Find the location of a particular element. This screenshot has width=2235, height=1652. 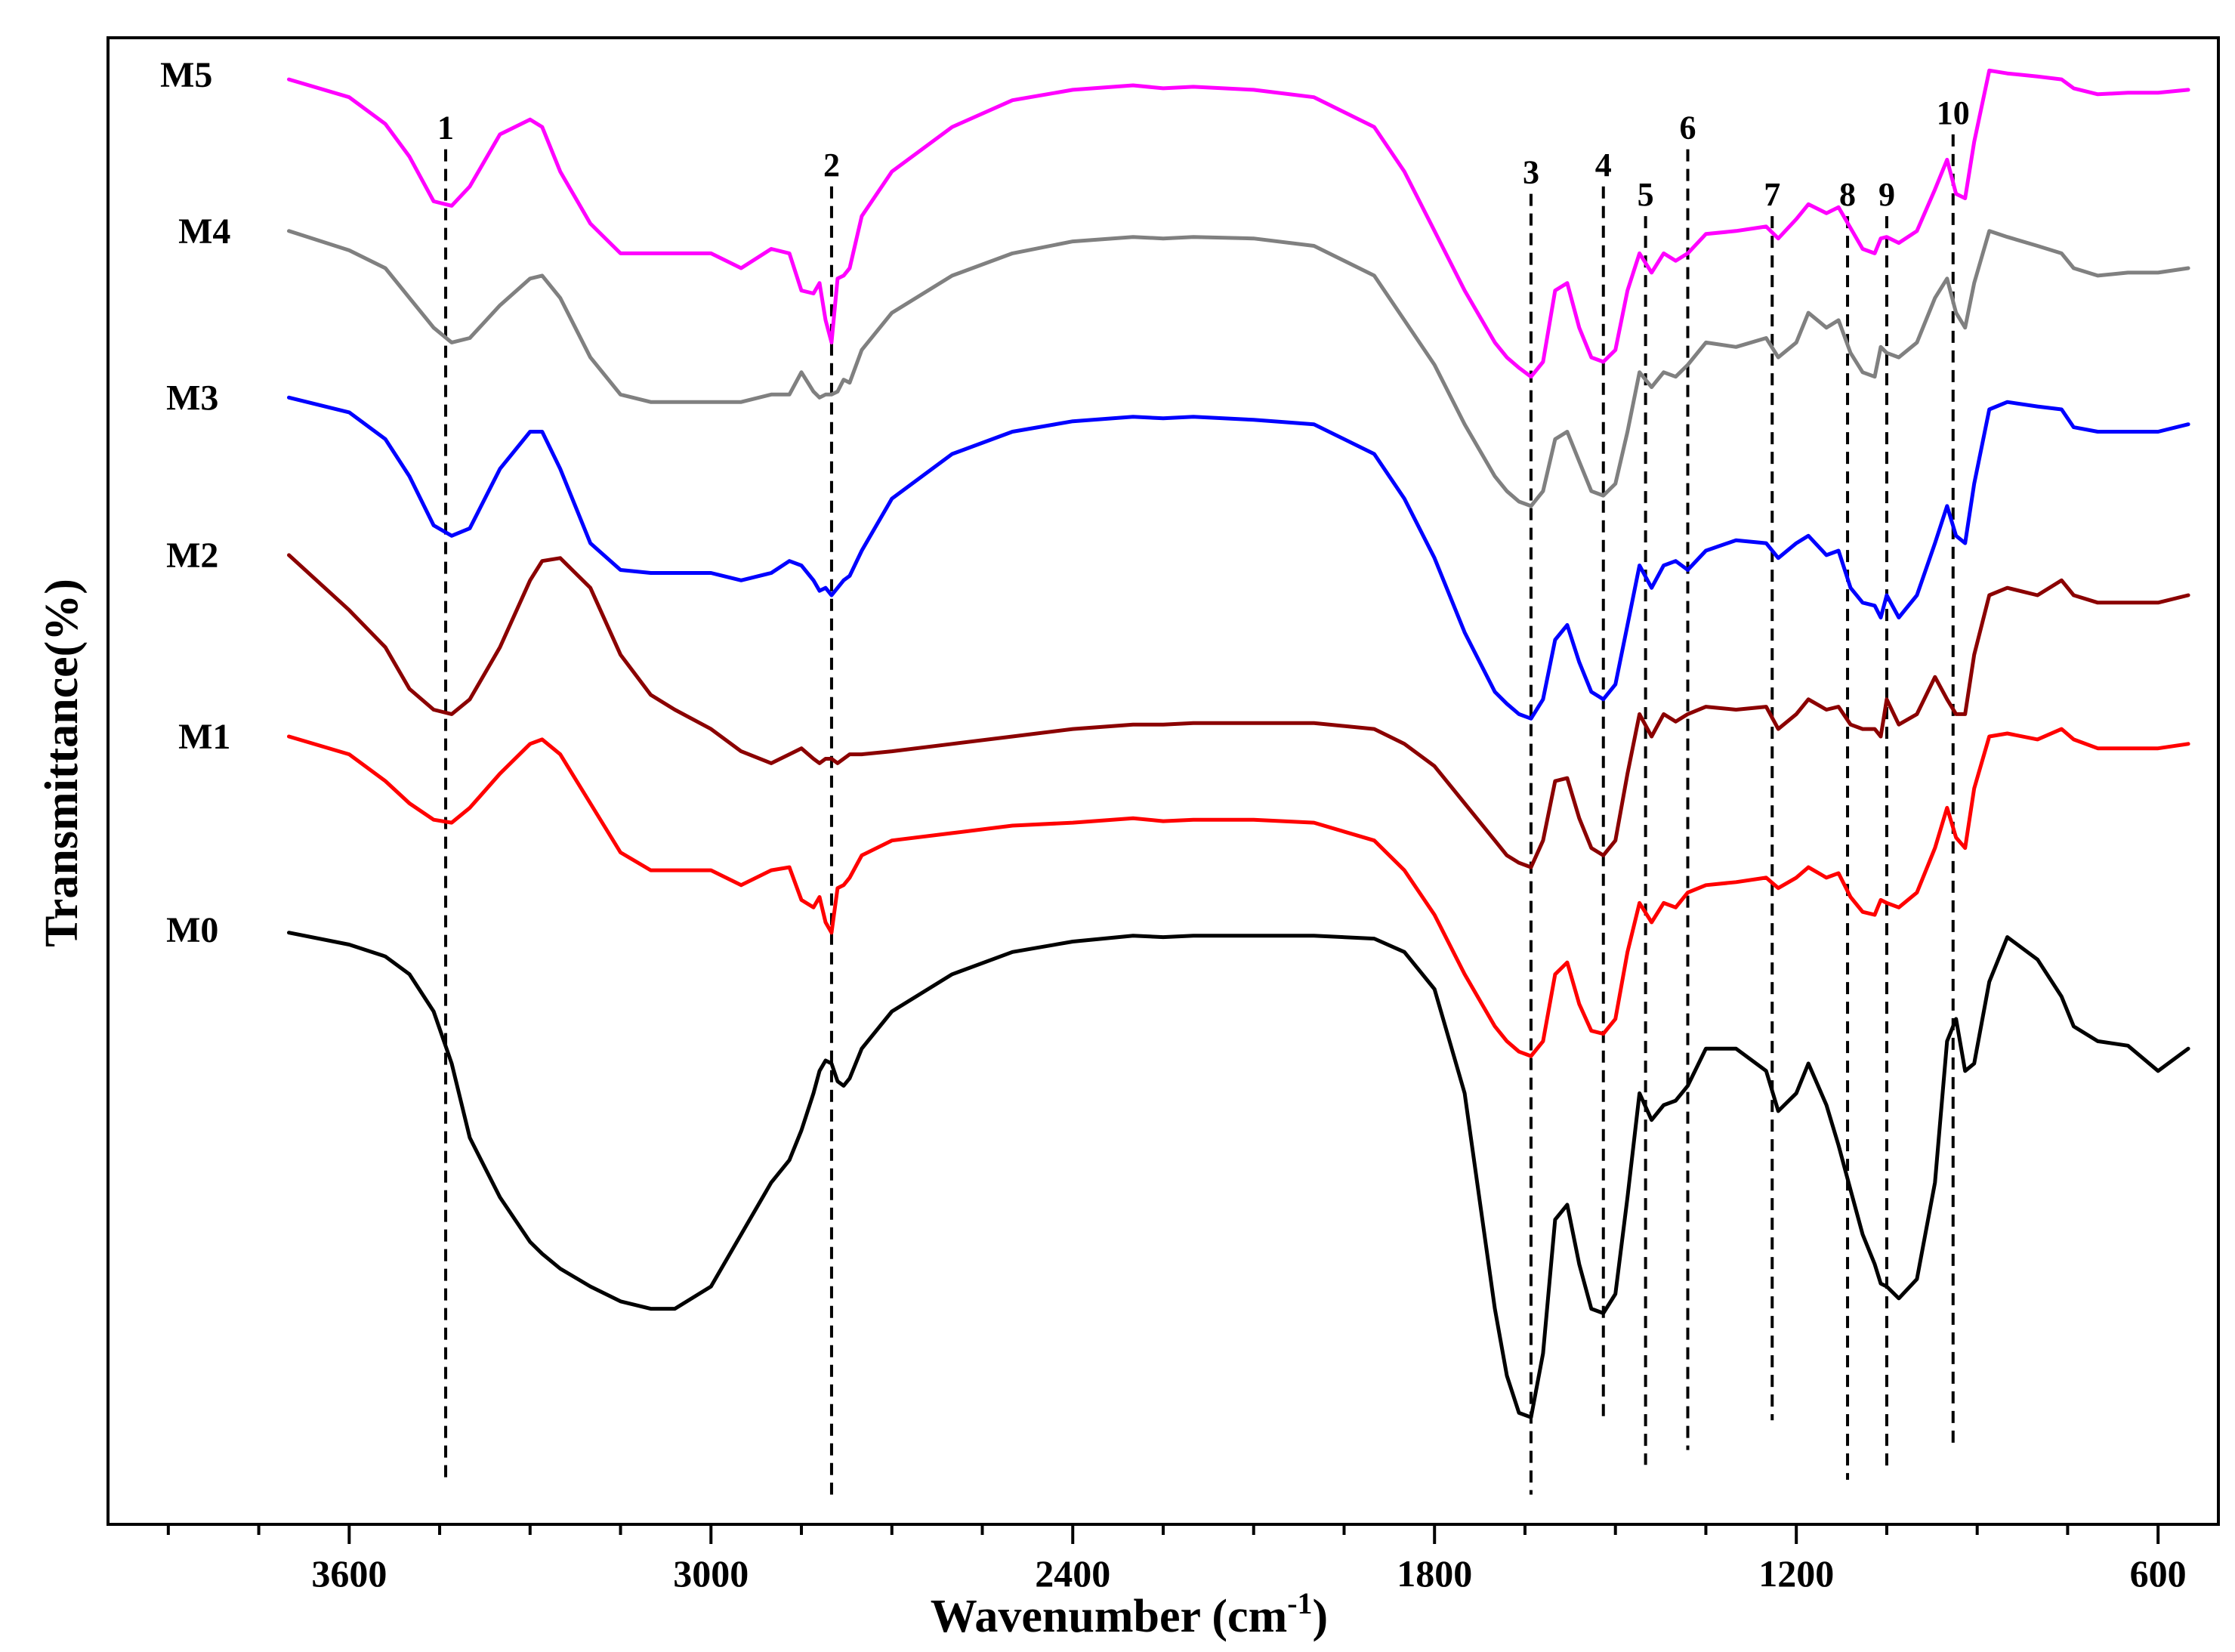

x-tick-label: 1800 is located at coordinates (1435, 1573).